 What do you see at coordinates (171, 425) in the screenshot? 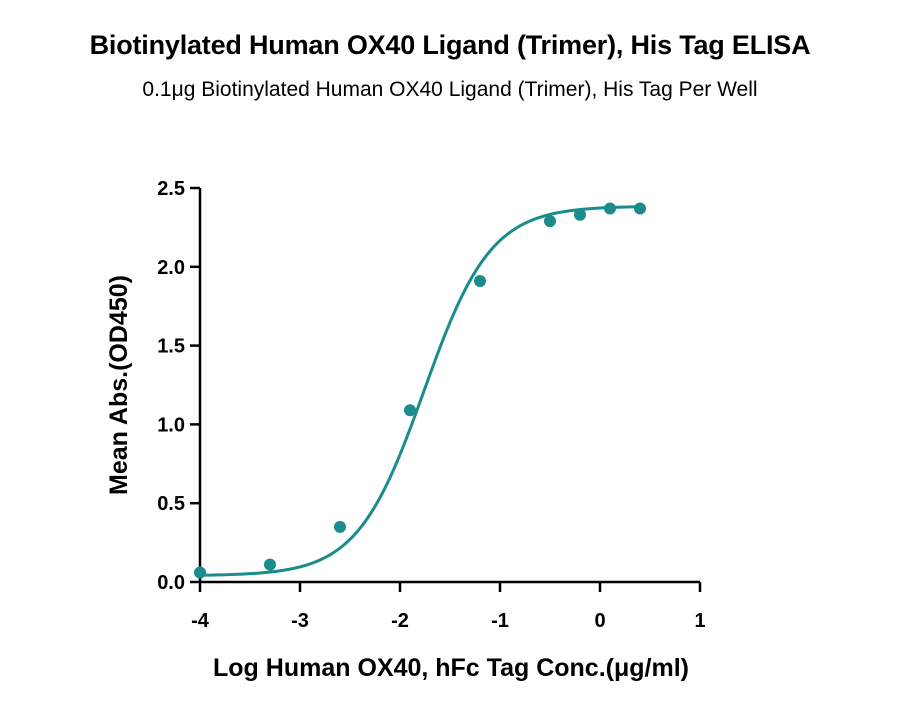
I see `y-tick-label: 1.0` at bounding box center [171, 425].